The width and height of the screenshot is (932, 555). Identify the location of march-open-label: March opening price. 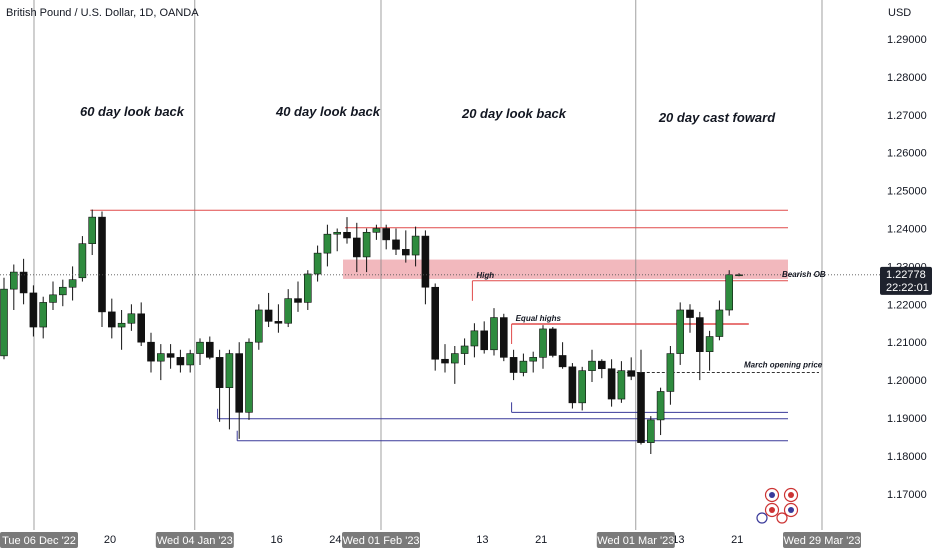
(783, 365).